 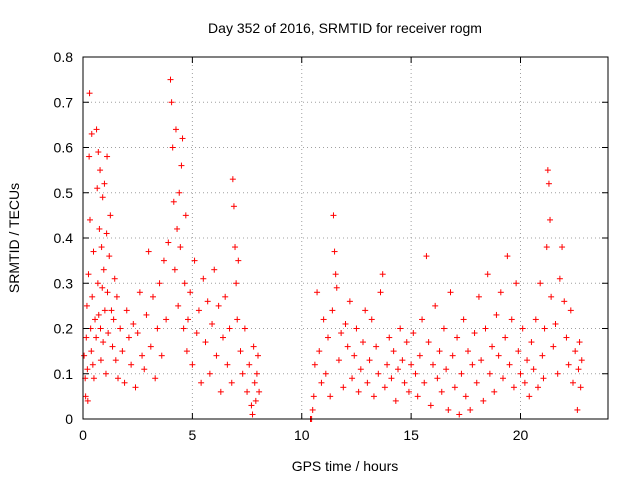 What do you see at coordinates (83, 435) in the screenshot?
I see `x-tick-label: 0` at bounding box center [83, 435].